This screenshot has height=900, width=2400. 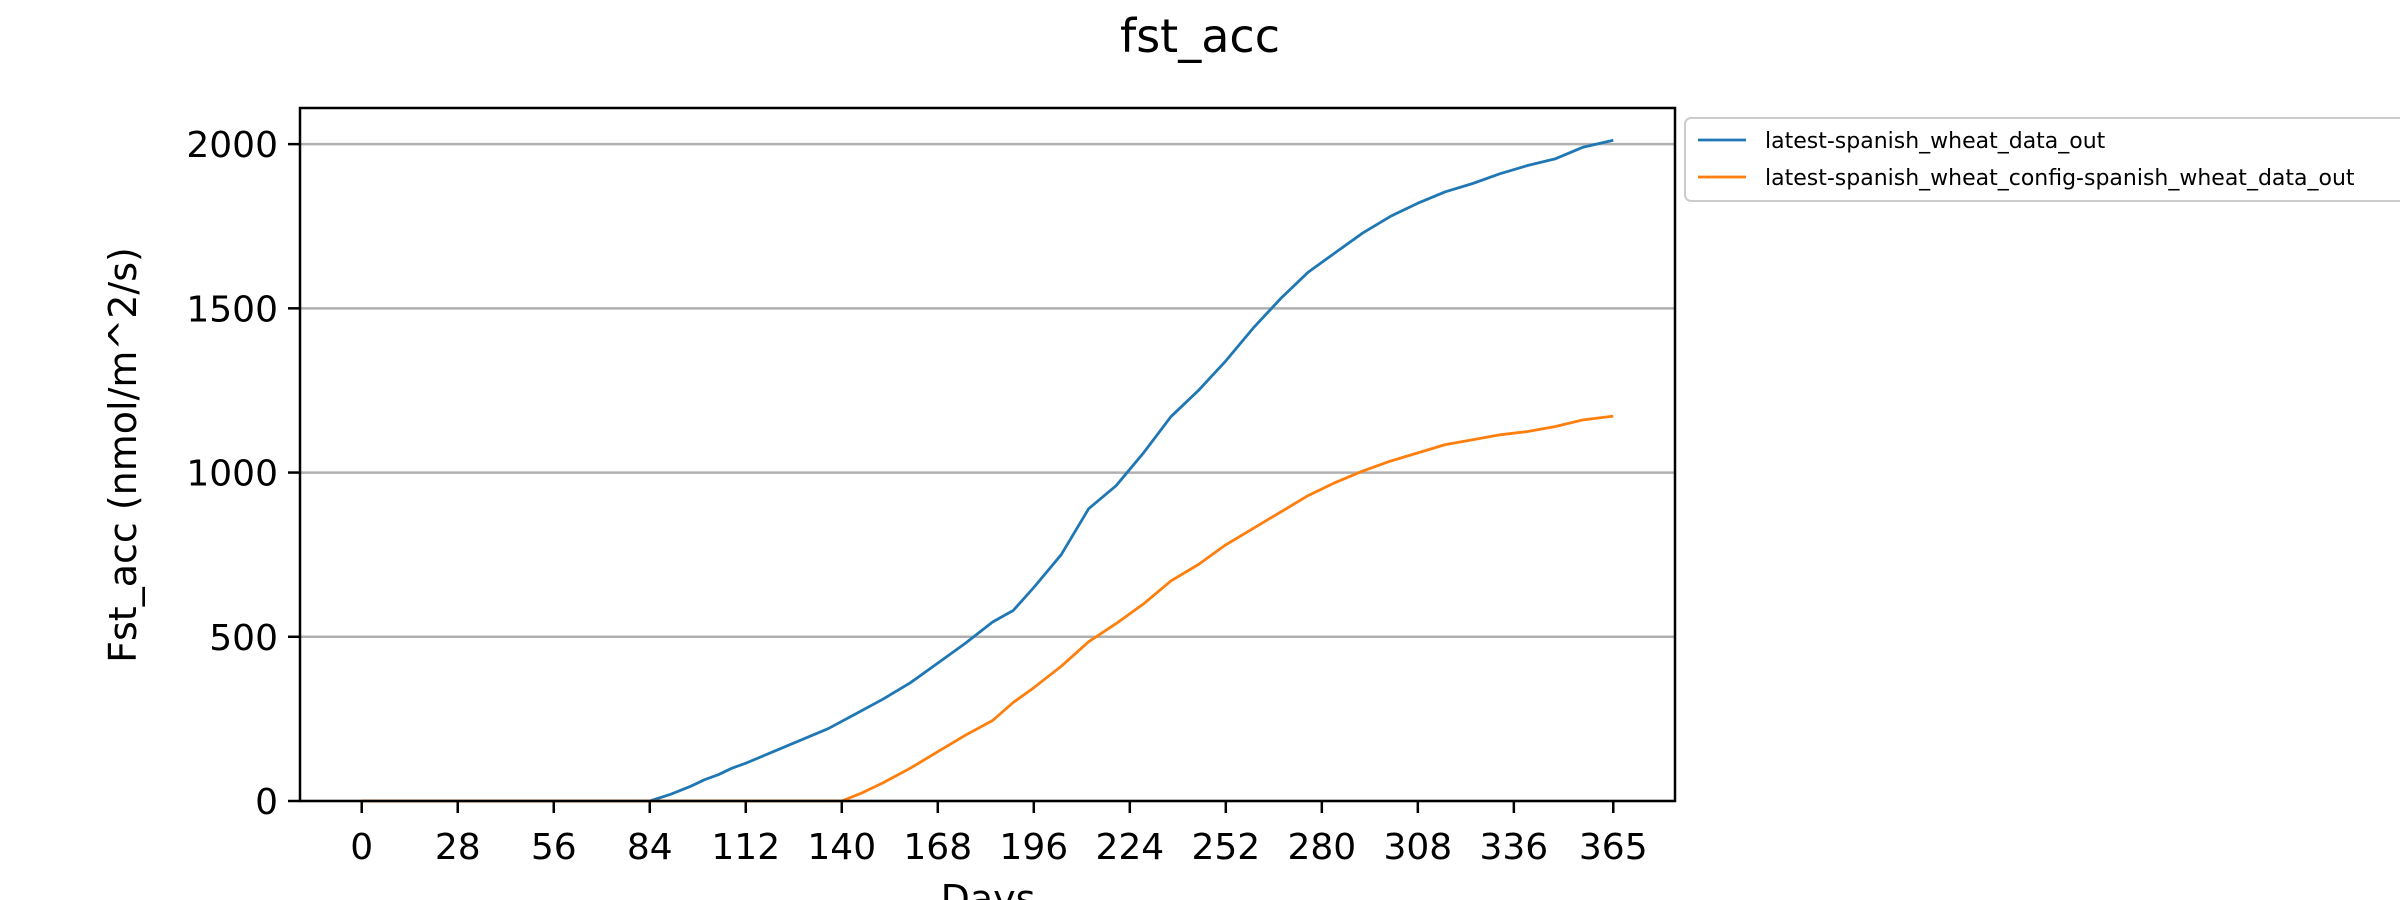 I want to click on x-tick-label: 336, so click(x=1513, y=847).